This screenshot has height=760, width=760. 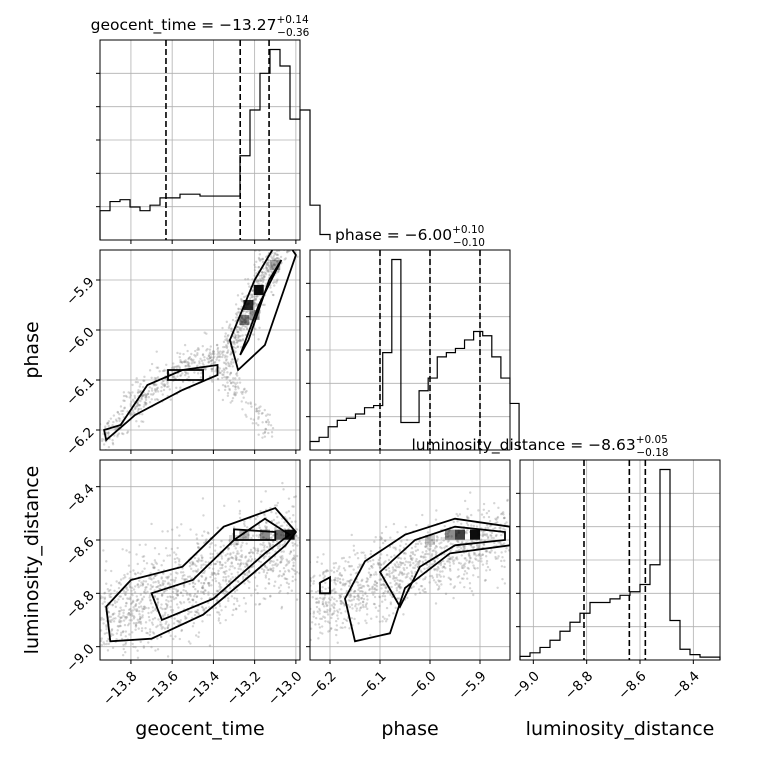 I want to click on scatter-cloud, so click(x=200, y=570).